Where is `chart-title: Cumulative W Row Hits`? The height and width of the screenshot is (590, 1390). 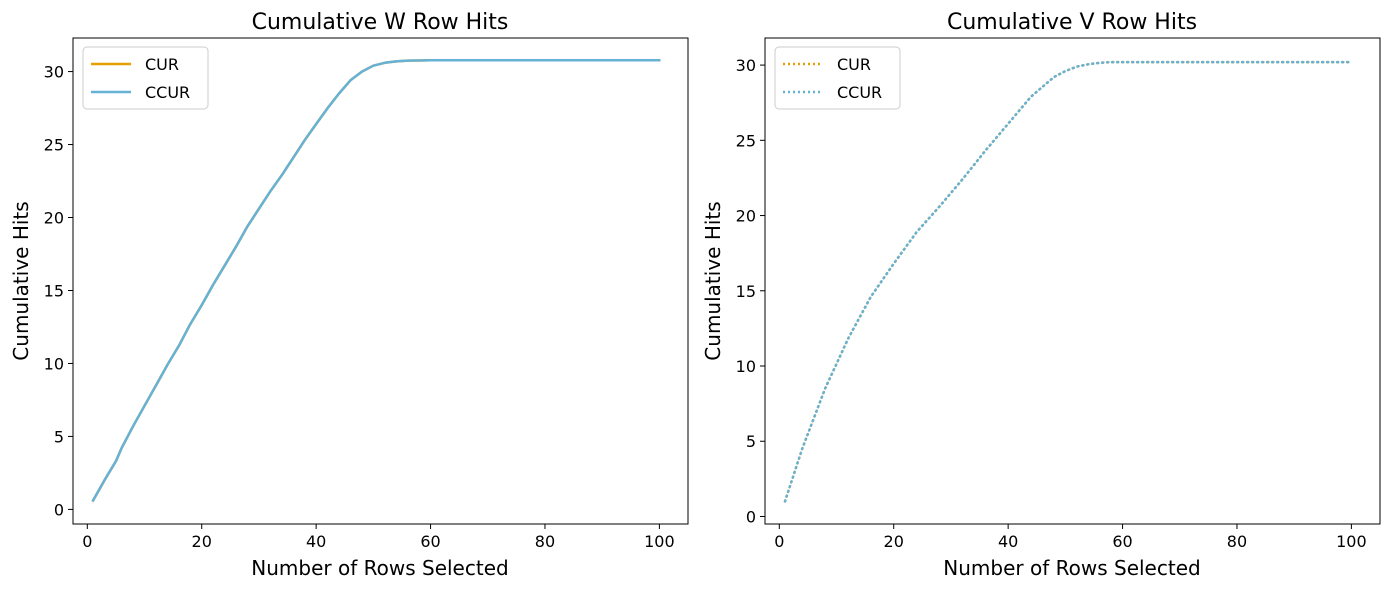
chart-title: Cumulative W Row Hits is located at coordinates (380, 22).